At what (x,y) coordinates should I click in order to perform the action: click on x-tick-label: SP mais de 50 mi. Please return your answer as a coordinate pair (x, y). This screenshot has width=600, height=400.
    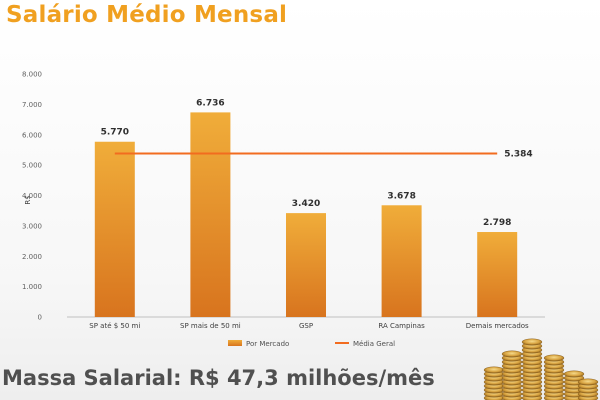
    Looking at the image, I should click on (210, 326).